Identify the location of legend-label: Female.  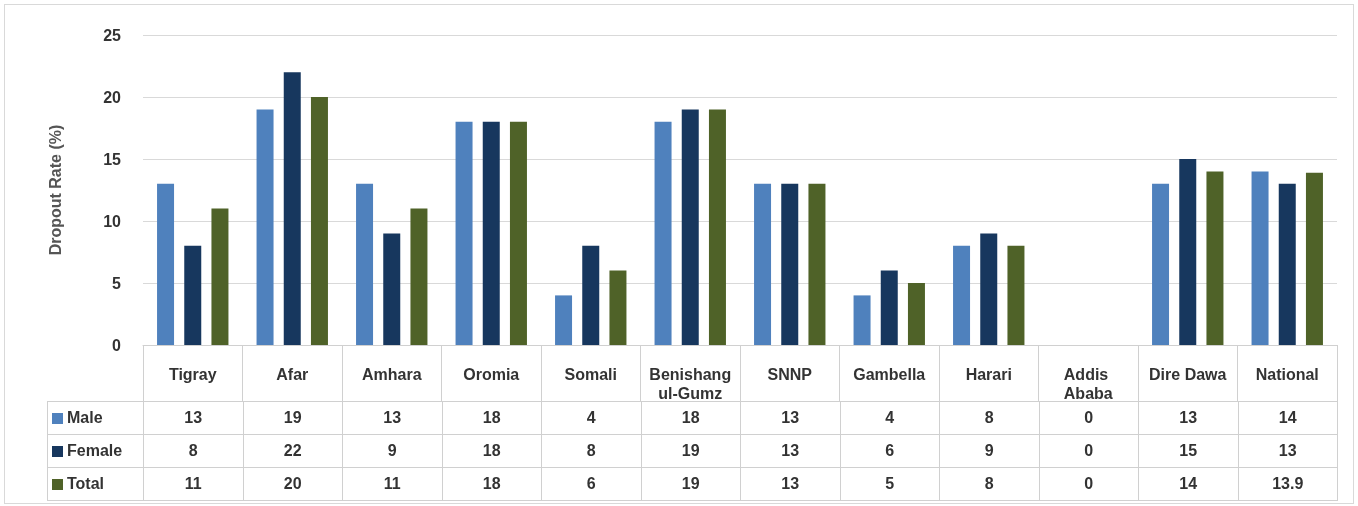
(95, 451).